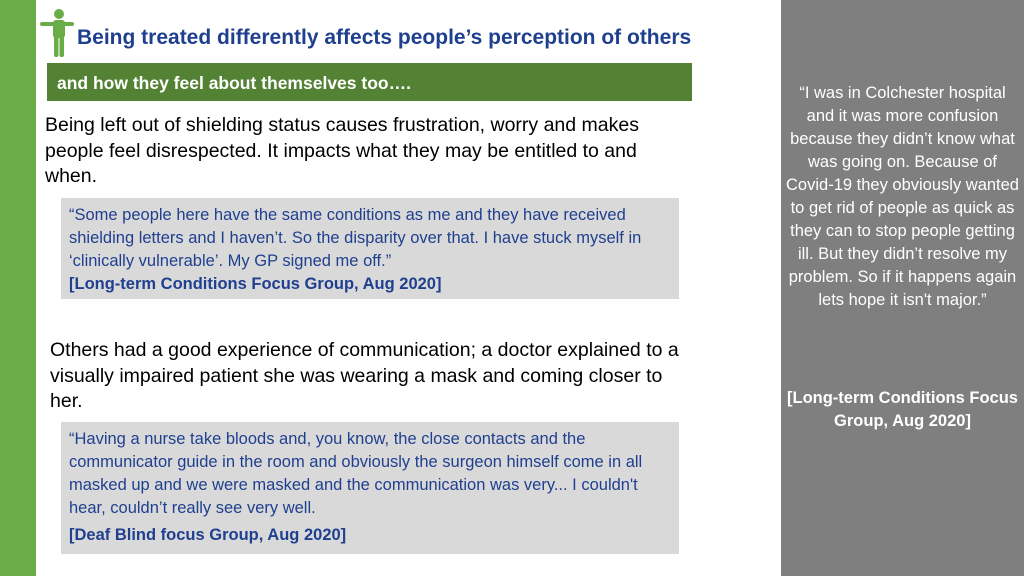 Image resolution: width=1024 pixels, height=576 pixels. I want to click on subtitle-text: and how they feel about themselves too…., so click(234, 83).